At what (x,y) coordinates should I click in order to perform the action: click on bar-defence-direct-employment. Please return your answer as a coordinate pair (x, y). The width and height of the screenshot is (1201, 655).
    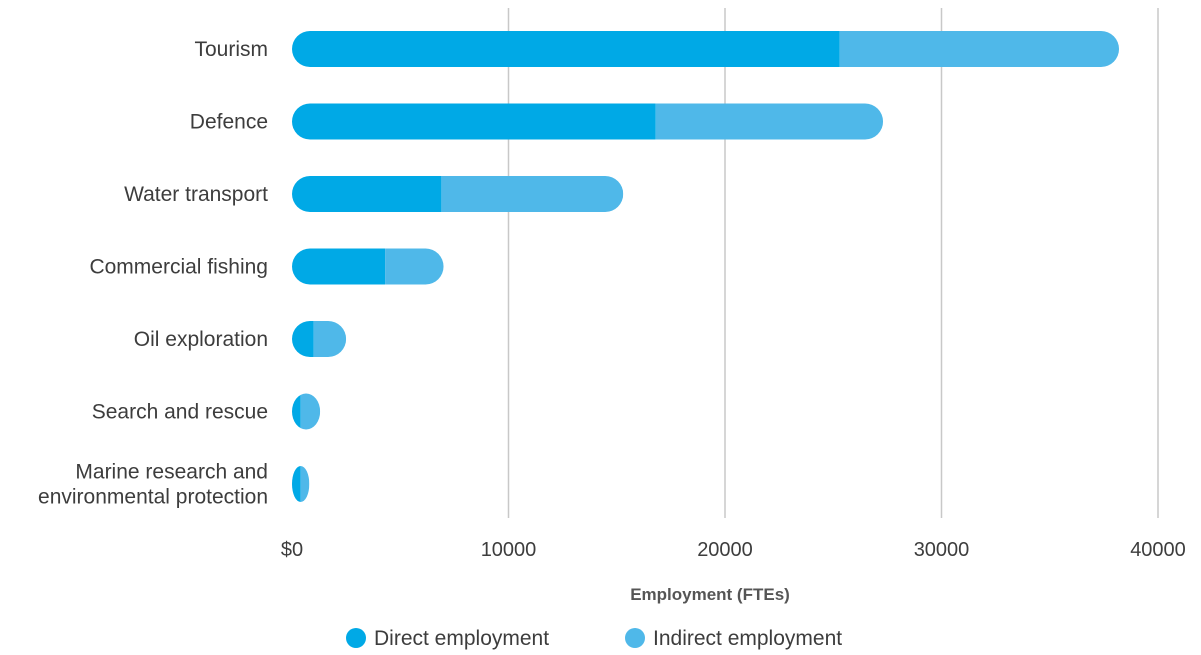
    Looking at the image, I should click on (474, 121).